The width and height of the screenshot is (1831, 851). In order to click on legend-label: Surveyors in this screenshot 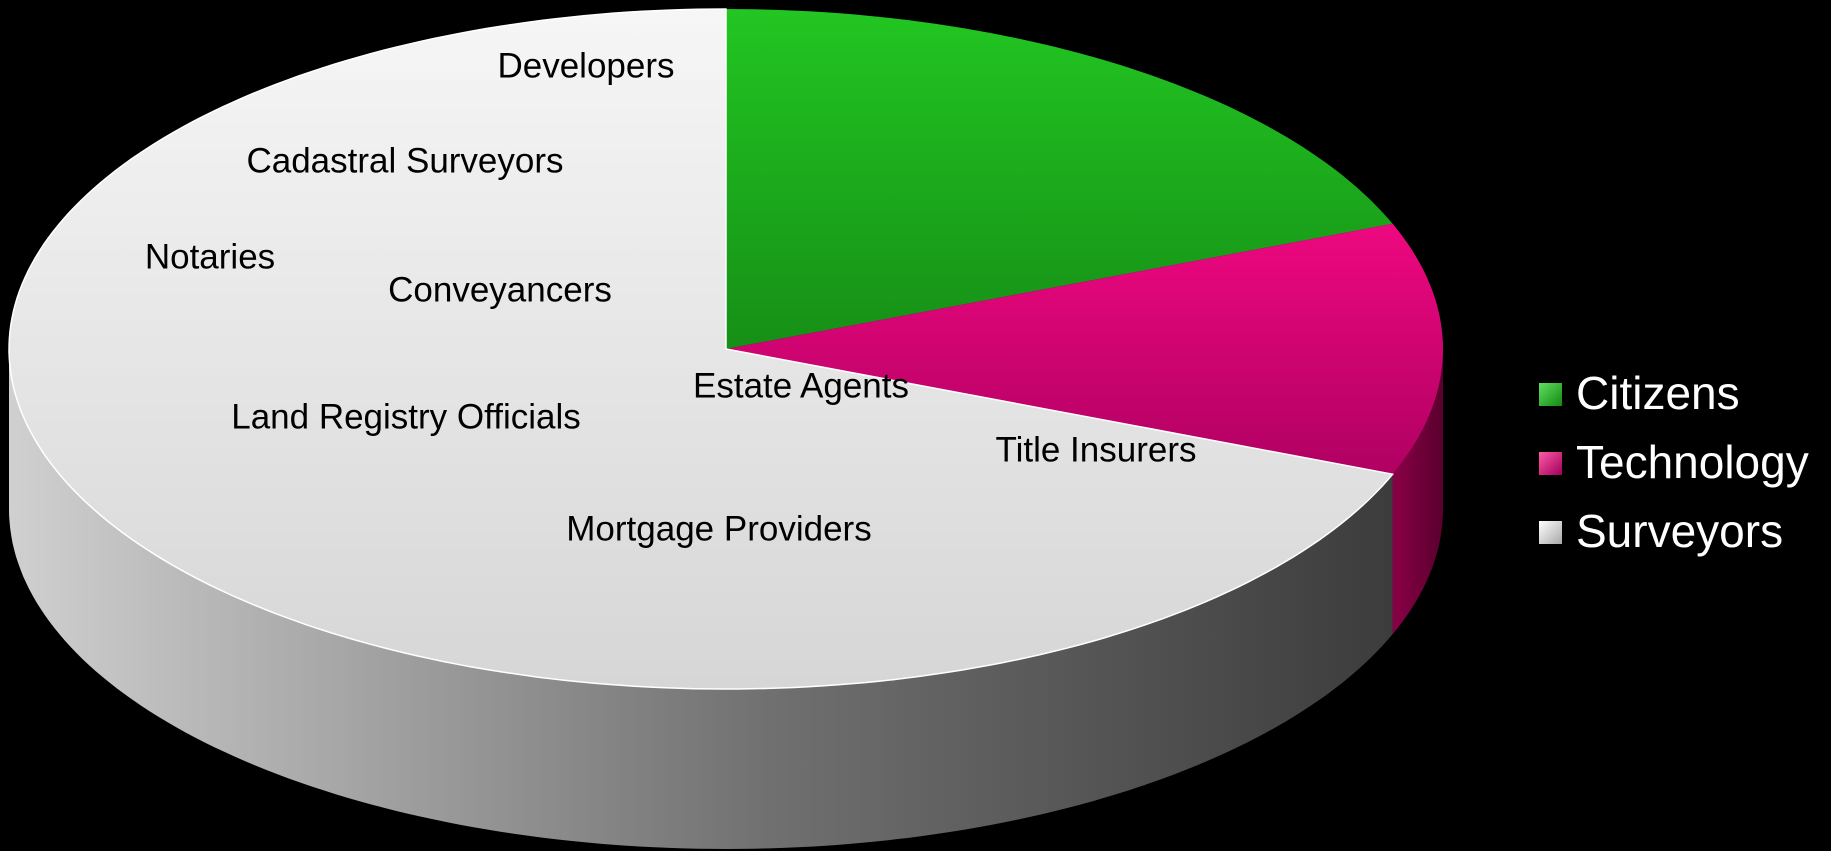, I will do `click(1679, 531)`.